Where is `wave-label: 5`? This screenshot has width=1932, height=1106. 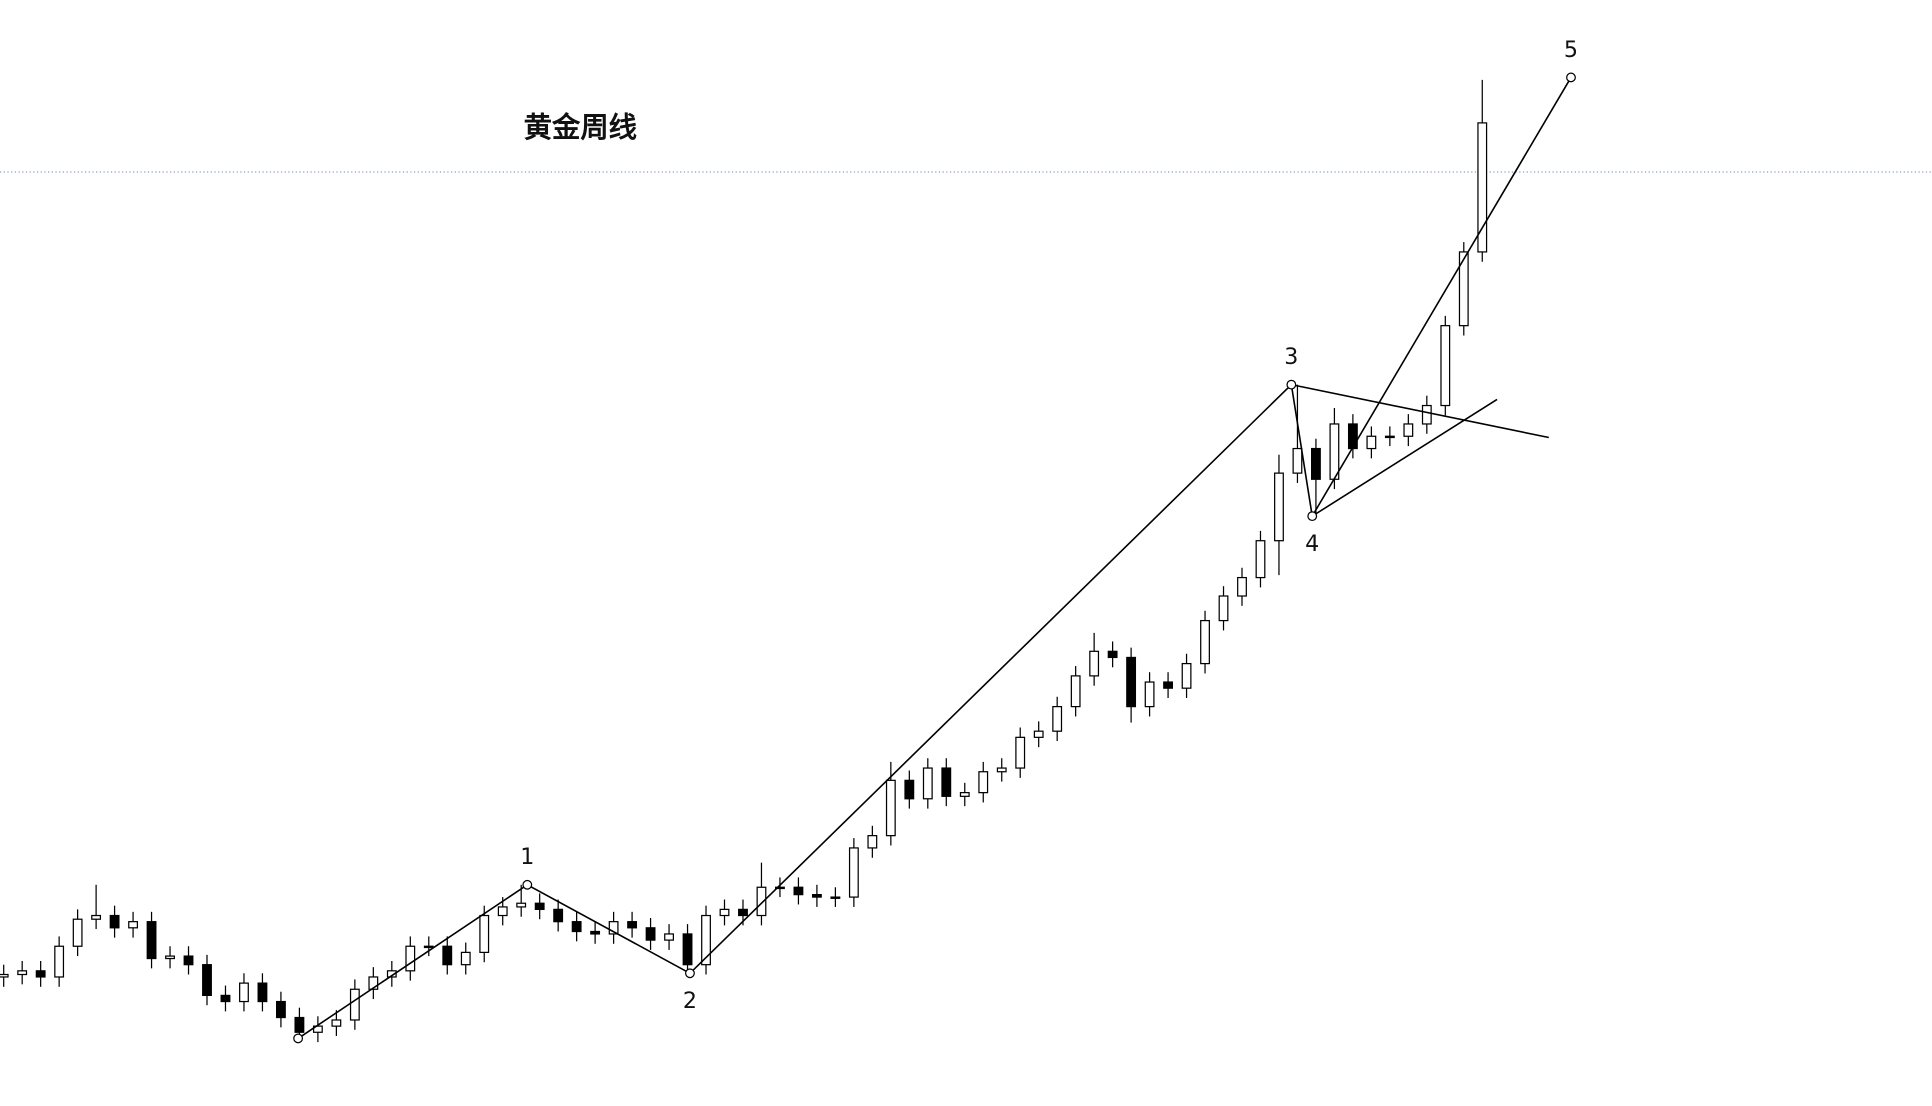
wave-label: 5 is located at coordinates (1571, 50).